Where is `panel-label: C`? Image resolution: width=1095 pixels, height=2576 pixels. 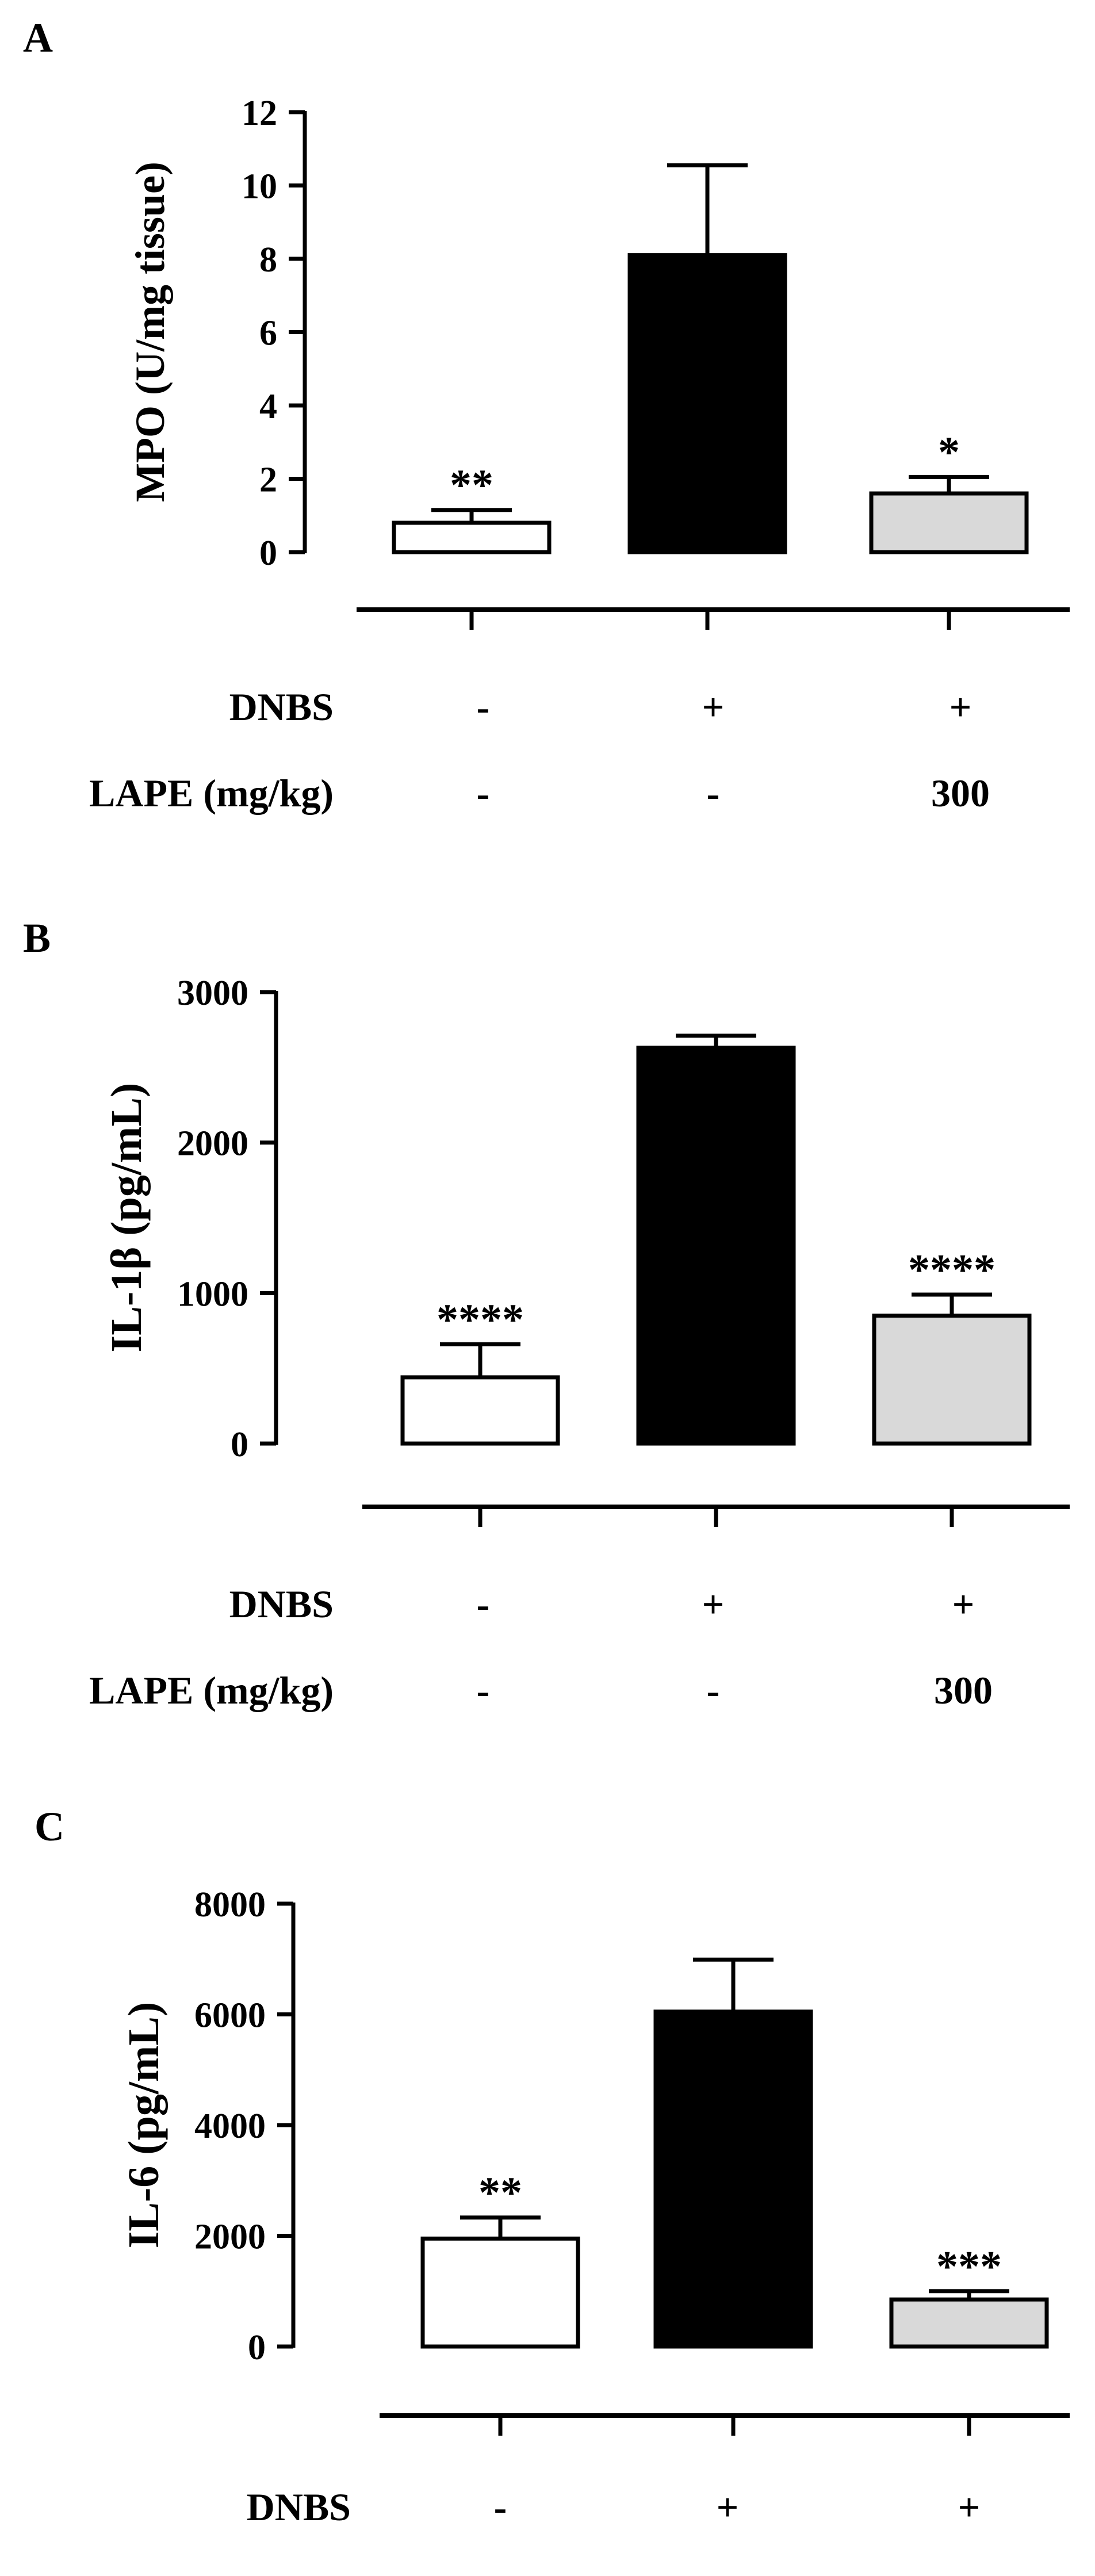 panel-label: C is located at coordinates (49, 1827).